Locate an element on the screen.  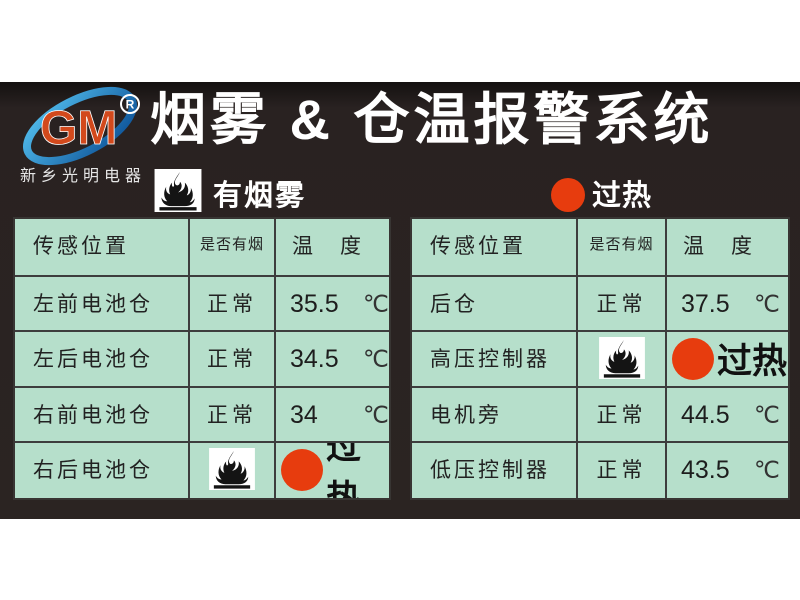
temperature-cell: 34.5 ℃ is located at coordinates (332, 360).